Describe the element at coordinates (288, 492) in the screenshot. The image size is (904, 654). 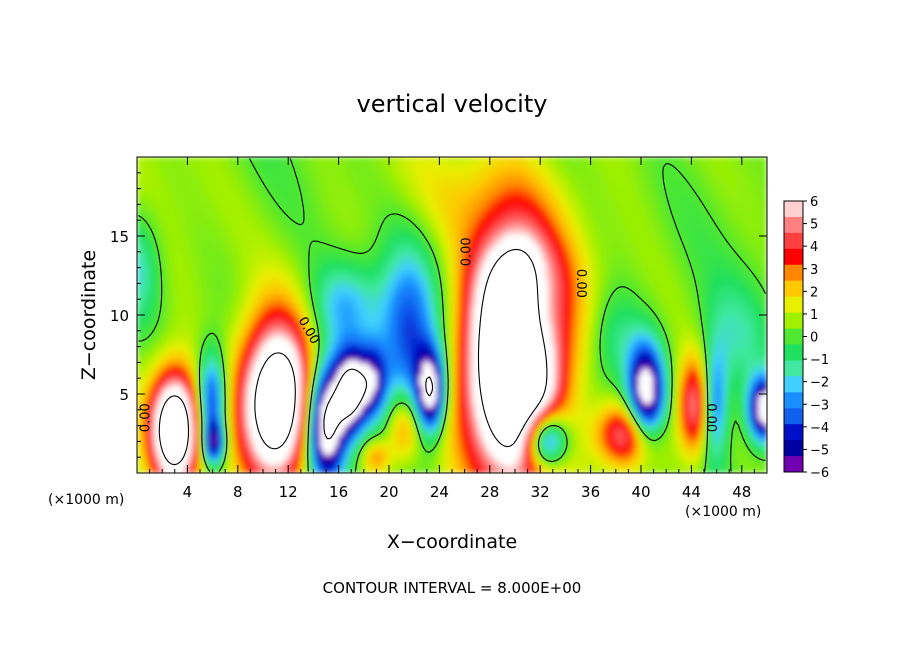
I see `x-tick-label: 12` at that location.